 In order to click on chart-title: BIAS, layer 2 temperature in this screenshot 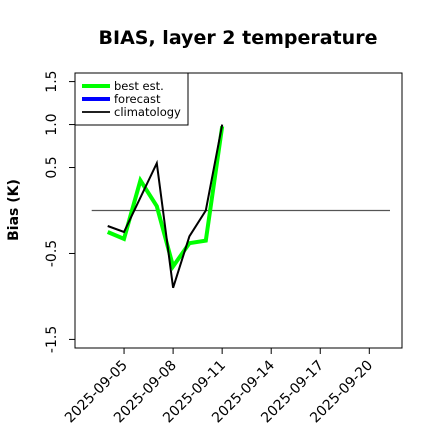, I will do `click(238, 38)`.